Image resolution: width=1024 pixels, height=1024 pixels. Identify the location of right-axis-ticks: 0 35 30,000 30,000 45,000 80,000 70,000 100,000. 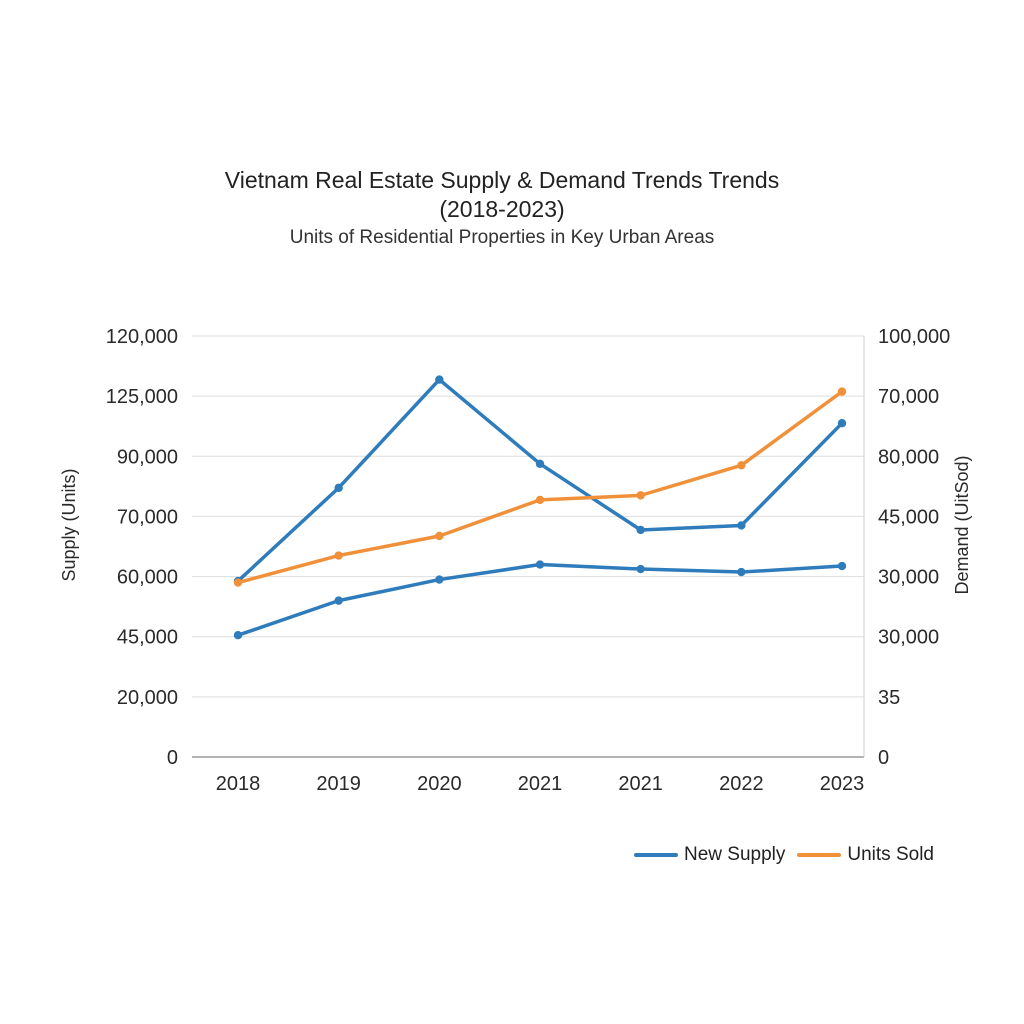
(914, 547).